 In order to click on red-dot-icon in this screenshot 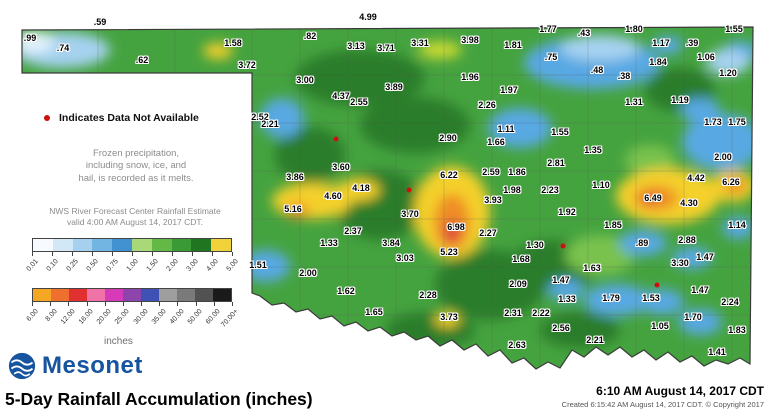, I will do `click(47, 118)`.